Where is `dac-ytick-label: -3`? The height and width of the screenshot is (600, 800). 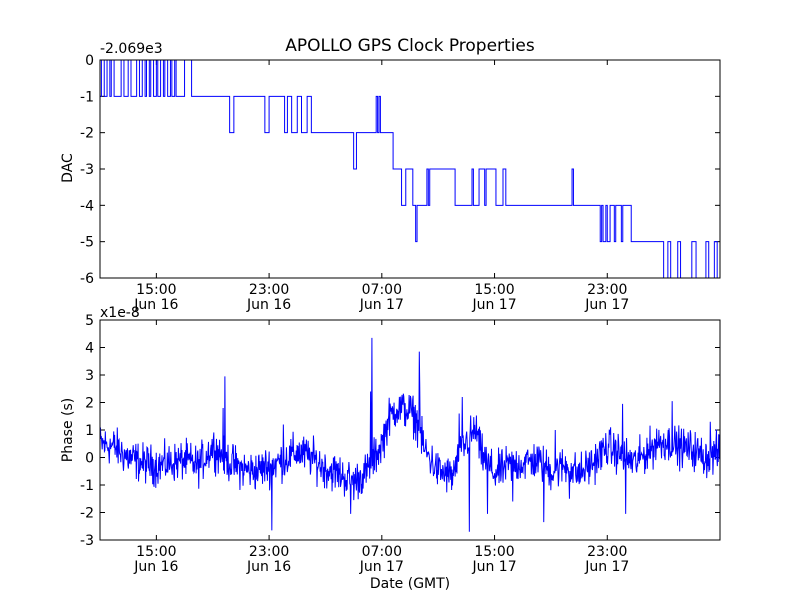
dac-ytick-label: -3 is located at coordinates (87, 170).